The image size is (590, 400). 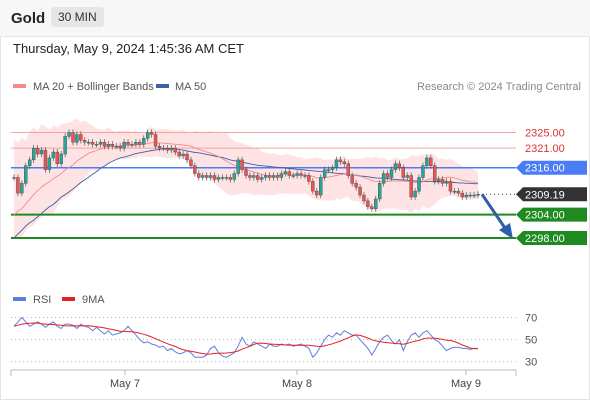 I want to click on legend-swatch-ma50, so click(x=162, y=86).